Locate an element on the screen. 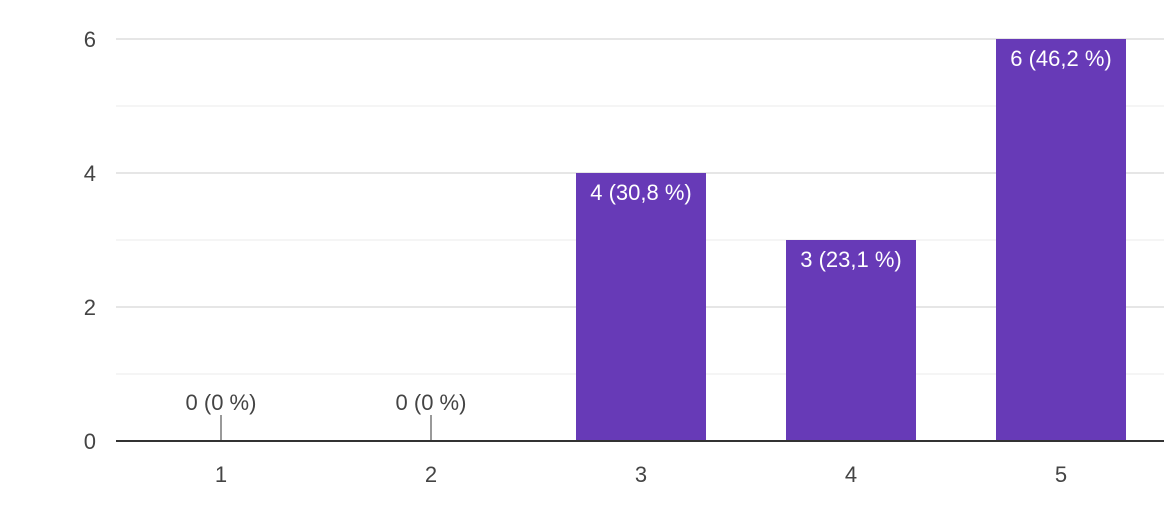  bar-data-label: 3 (23,1 %) is located at coordinates (851, 259).